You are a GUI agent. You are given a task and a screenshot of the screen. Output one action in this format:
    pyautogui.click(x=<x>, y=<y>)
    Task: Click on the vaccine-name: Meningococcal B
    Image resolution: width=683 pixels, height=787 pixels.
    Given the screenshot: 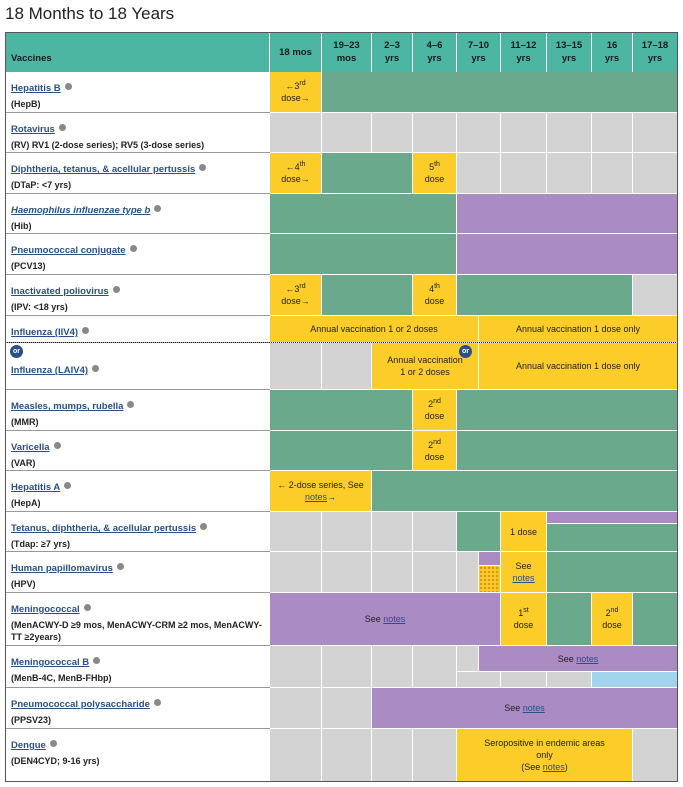 What is the action you would take?
    pyautogui.click(x=50, y=662)
    